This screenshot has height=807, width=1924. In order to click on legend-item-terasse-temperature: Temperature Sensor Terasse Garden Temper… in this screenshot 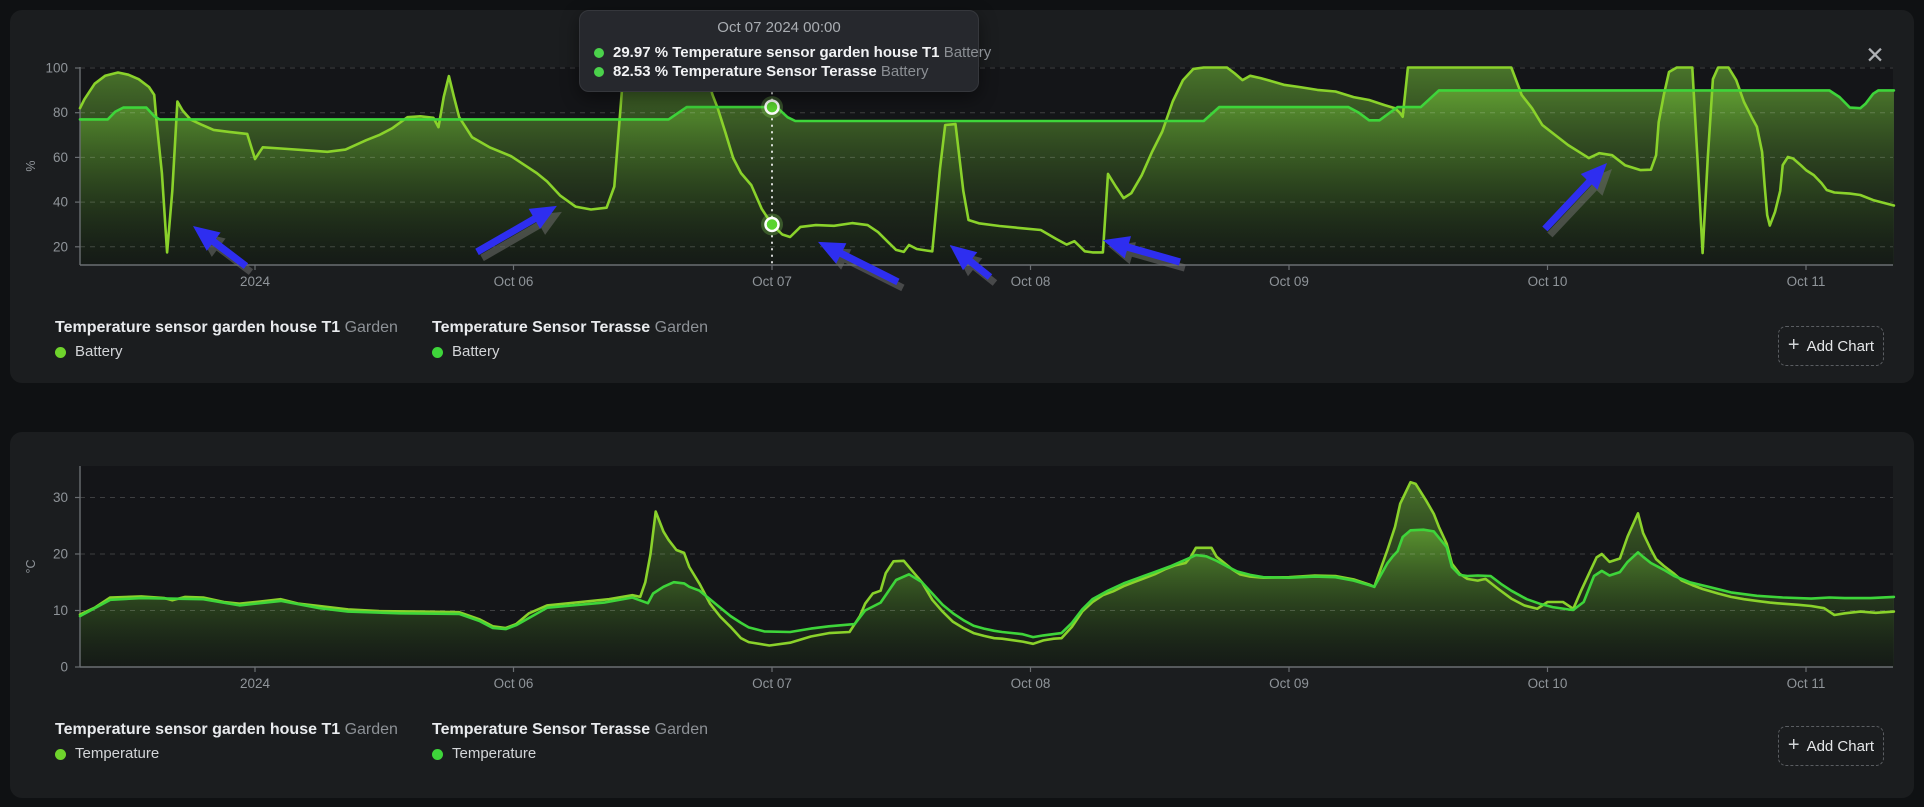, I will do `click(620, 741)`.